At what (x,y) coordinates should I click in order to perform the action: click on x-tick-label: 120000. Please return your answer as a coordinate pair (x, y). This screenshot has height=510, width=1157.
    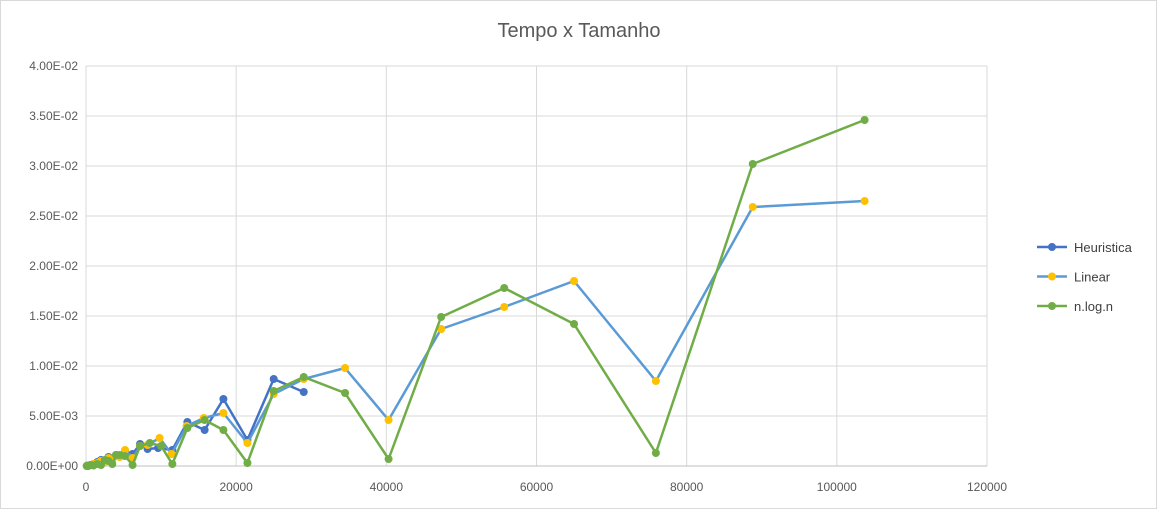
    Looking at the image, I should click on (987, 487).